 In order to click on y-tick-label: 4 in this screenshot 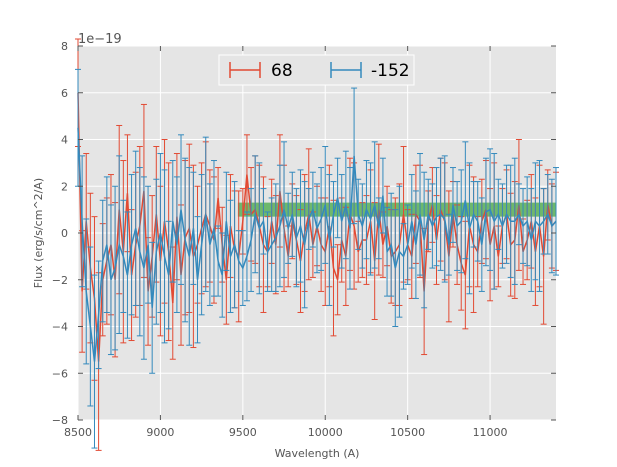, I will do `click(64, 140)`.